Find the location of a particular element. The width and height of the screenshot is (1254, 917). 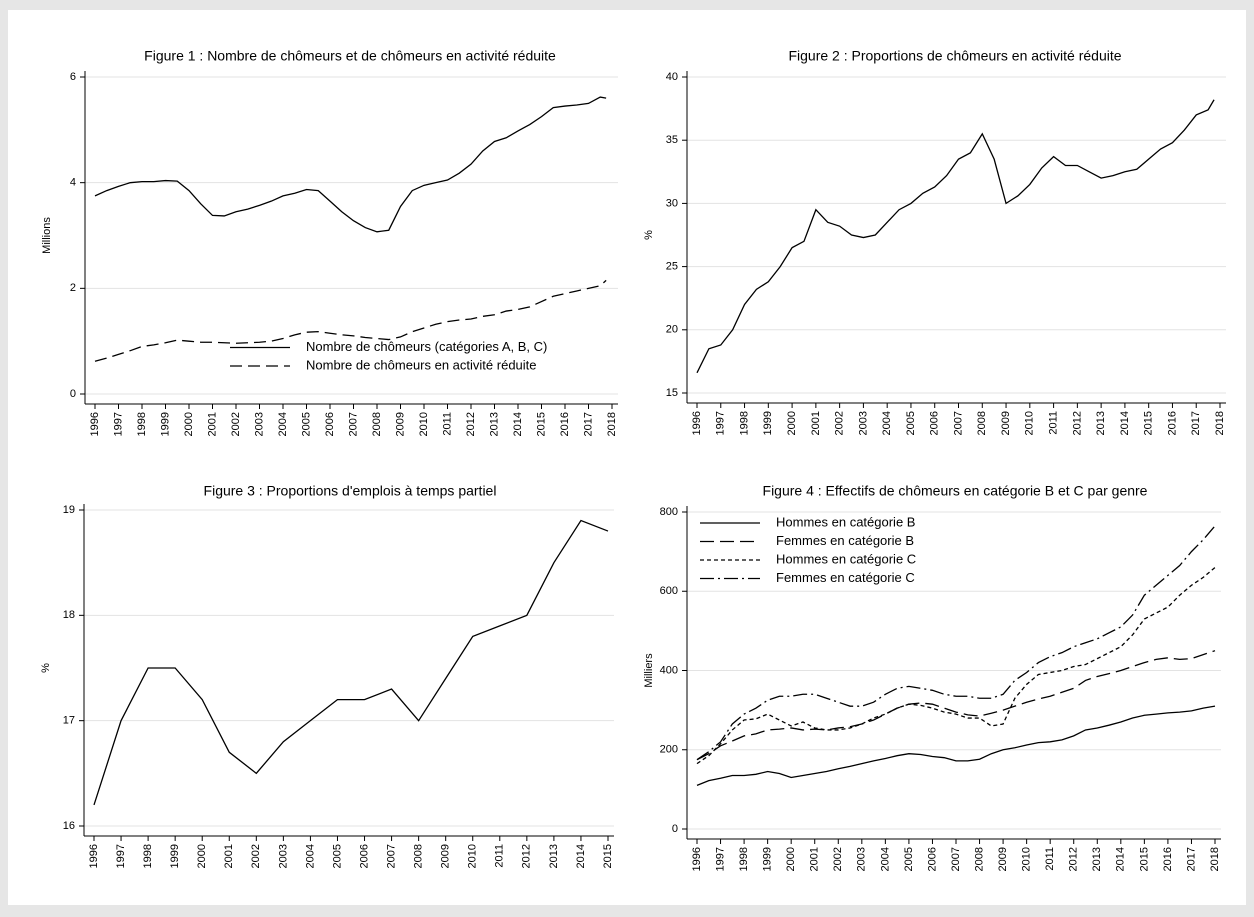

y-tick-label: 30 is located at coordinates (672, 203).